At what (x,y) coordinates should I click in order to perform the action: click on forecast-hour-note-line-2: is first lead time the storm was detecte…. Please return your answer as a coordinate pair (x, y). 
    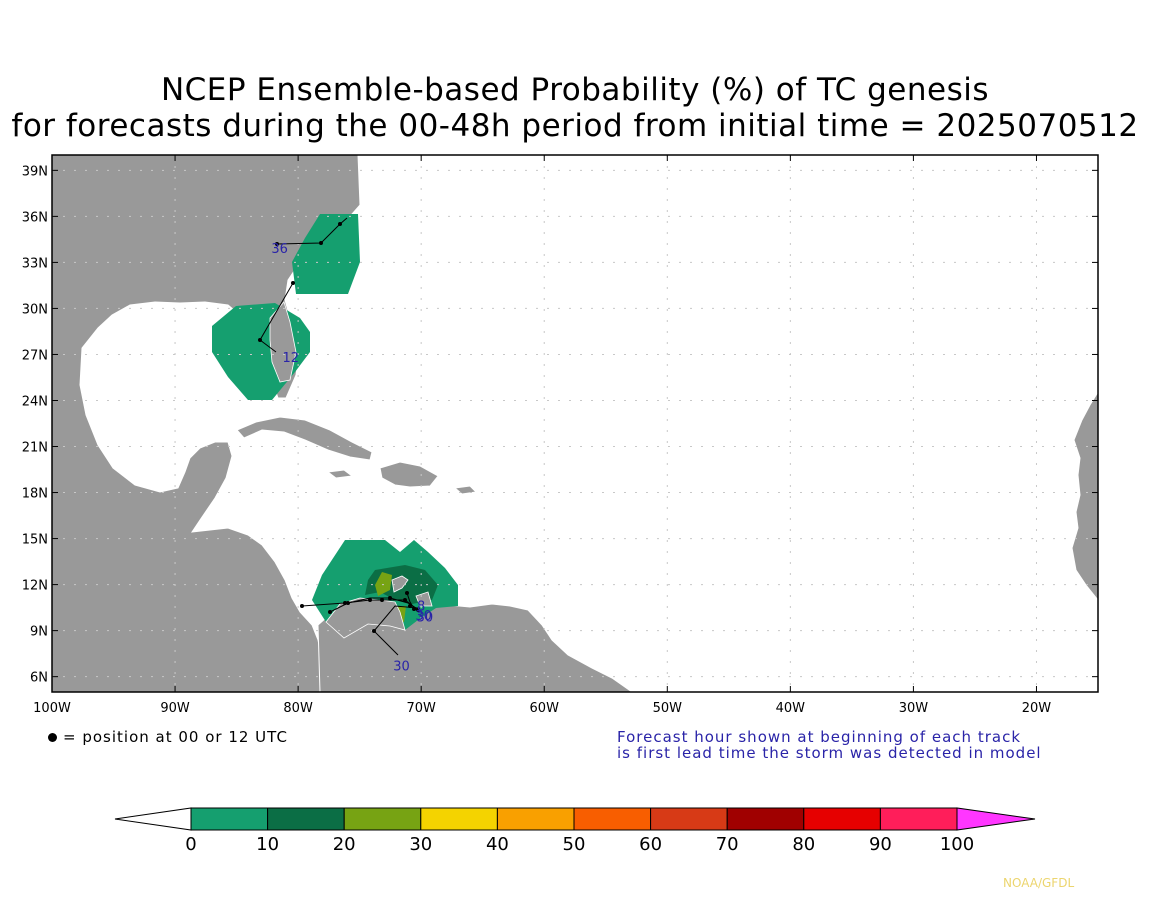
    Looking at the image, I should click on (829, 753).